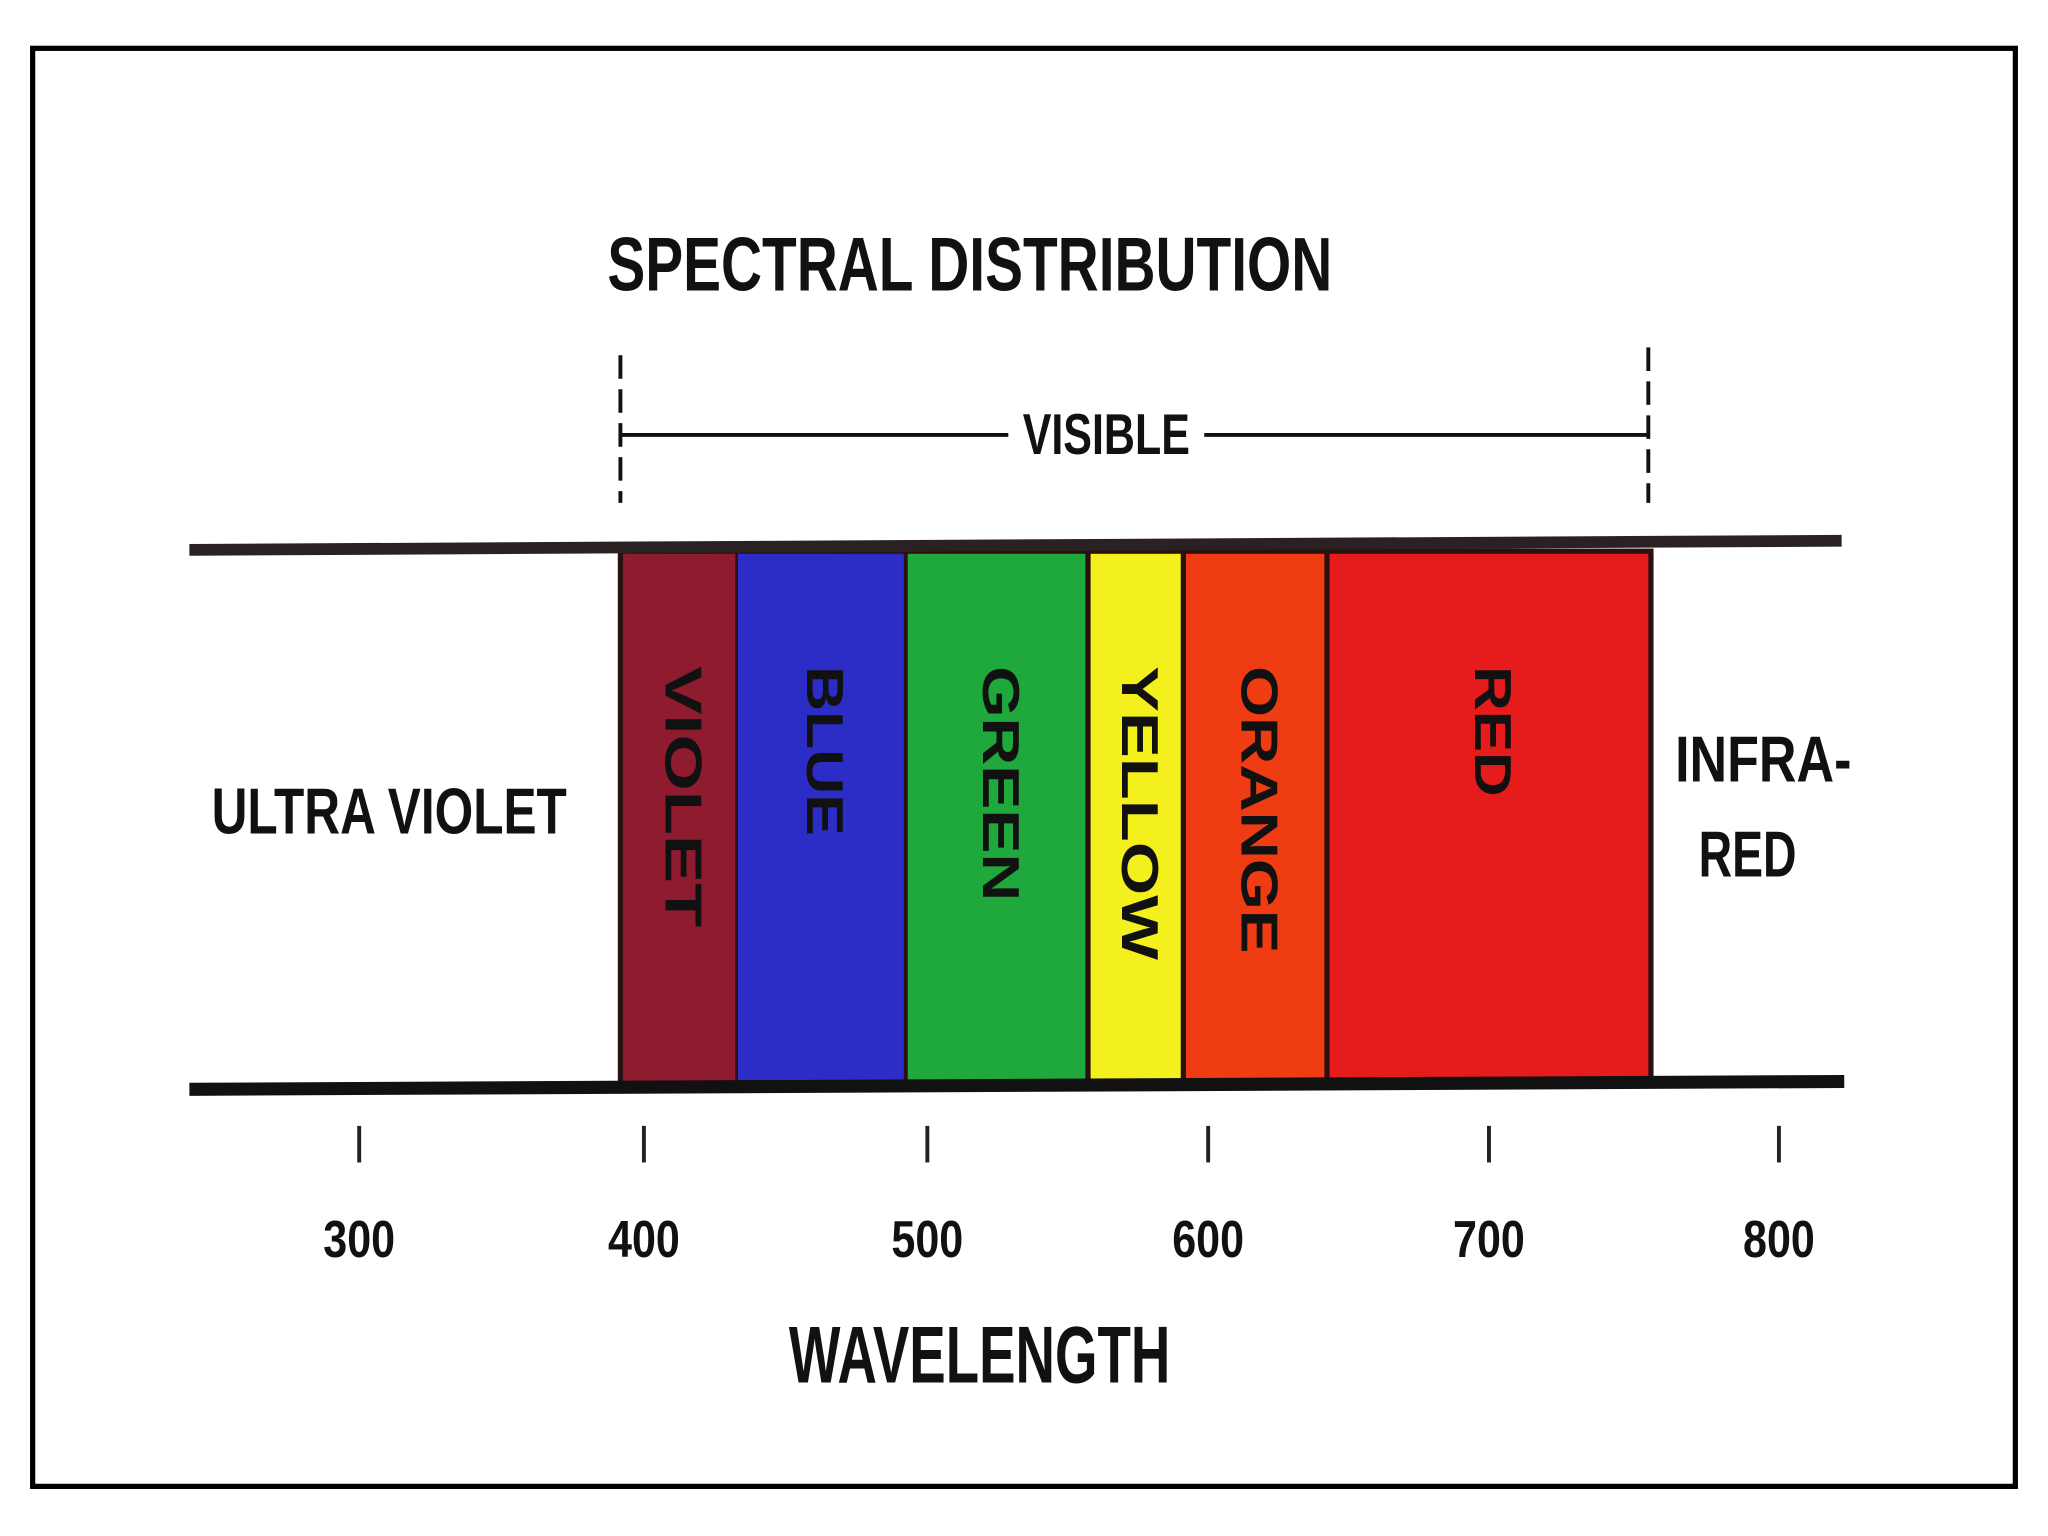 Image resolution: width=2048 pixels, height=1536 pixels. I want to click on tick-label: 500, so click(927, 1240).